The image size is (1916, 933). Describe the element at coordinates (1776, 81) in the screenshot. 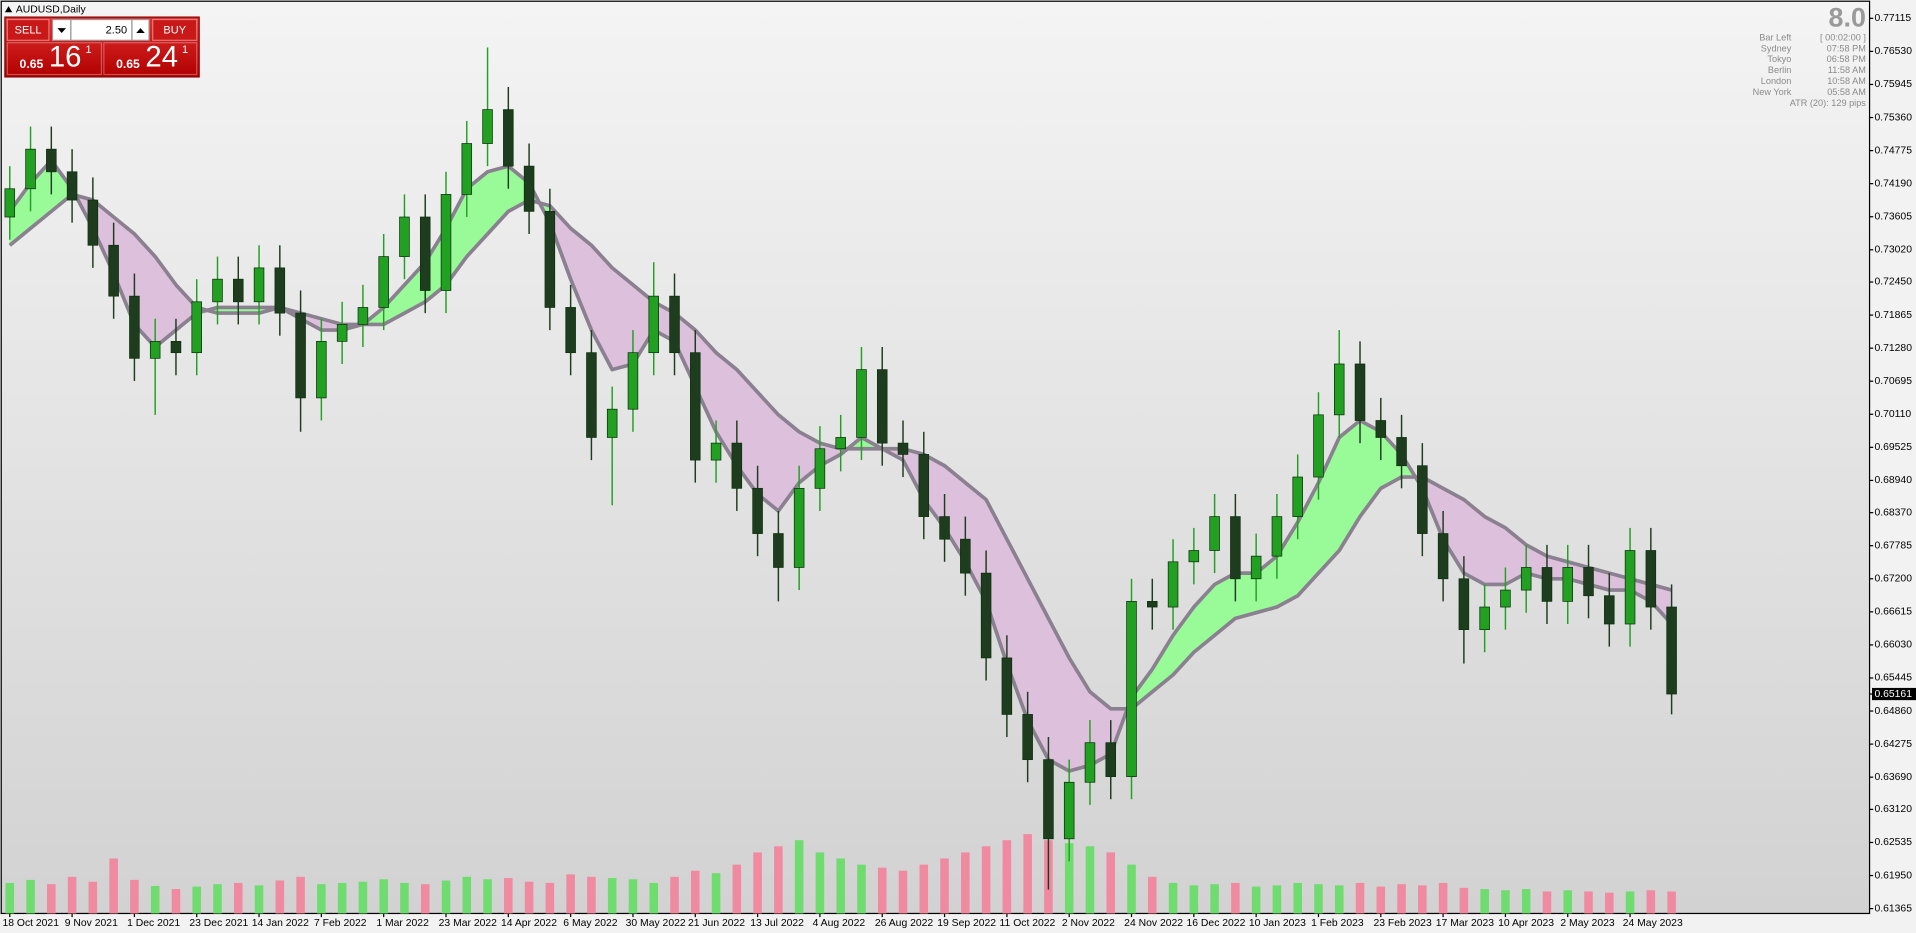

I see `session-city: London` at that location.